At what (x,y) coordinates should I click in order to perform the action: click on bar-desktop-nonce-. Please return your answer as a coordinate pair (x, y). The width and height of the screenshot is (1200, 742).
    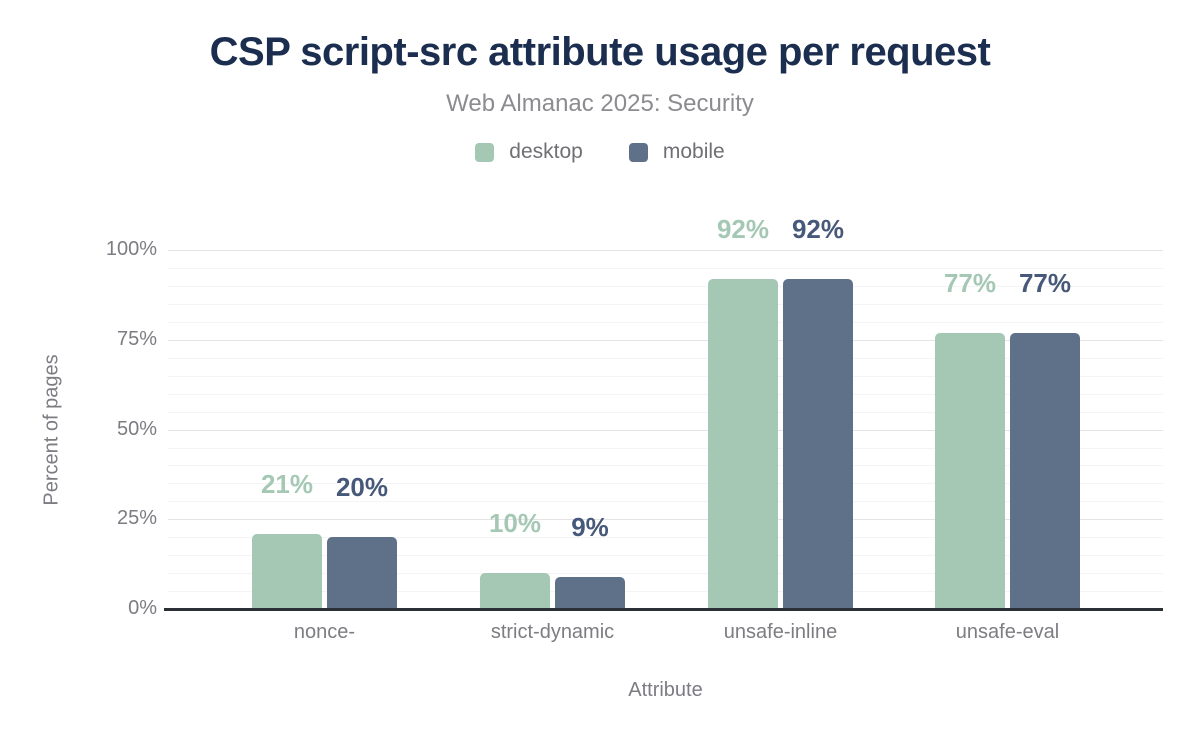
    Looking at the image, I should click on (287, 571).